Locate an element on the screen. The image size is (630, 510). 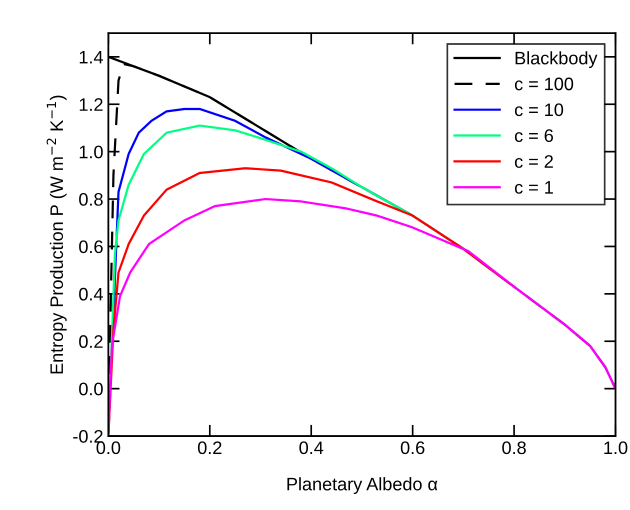
y-tick-label: 1.4 is located at coordinates (91, 57).